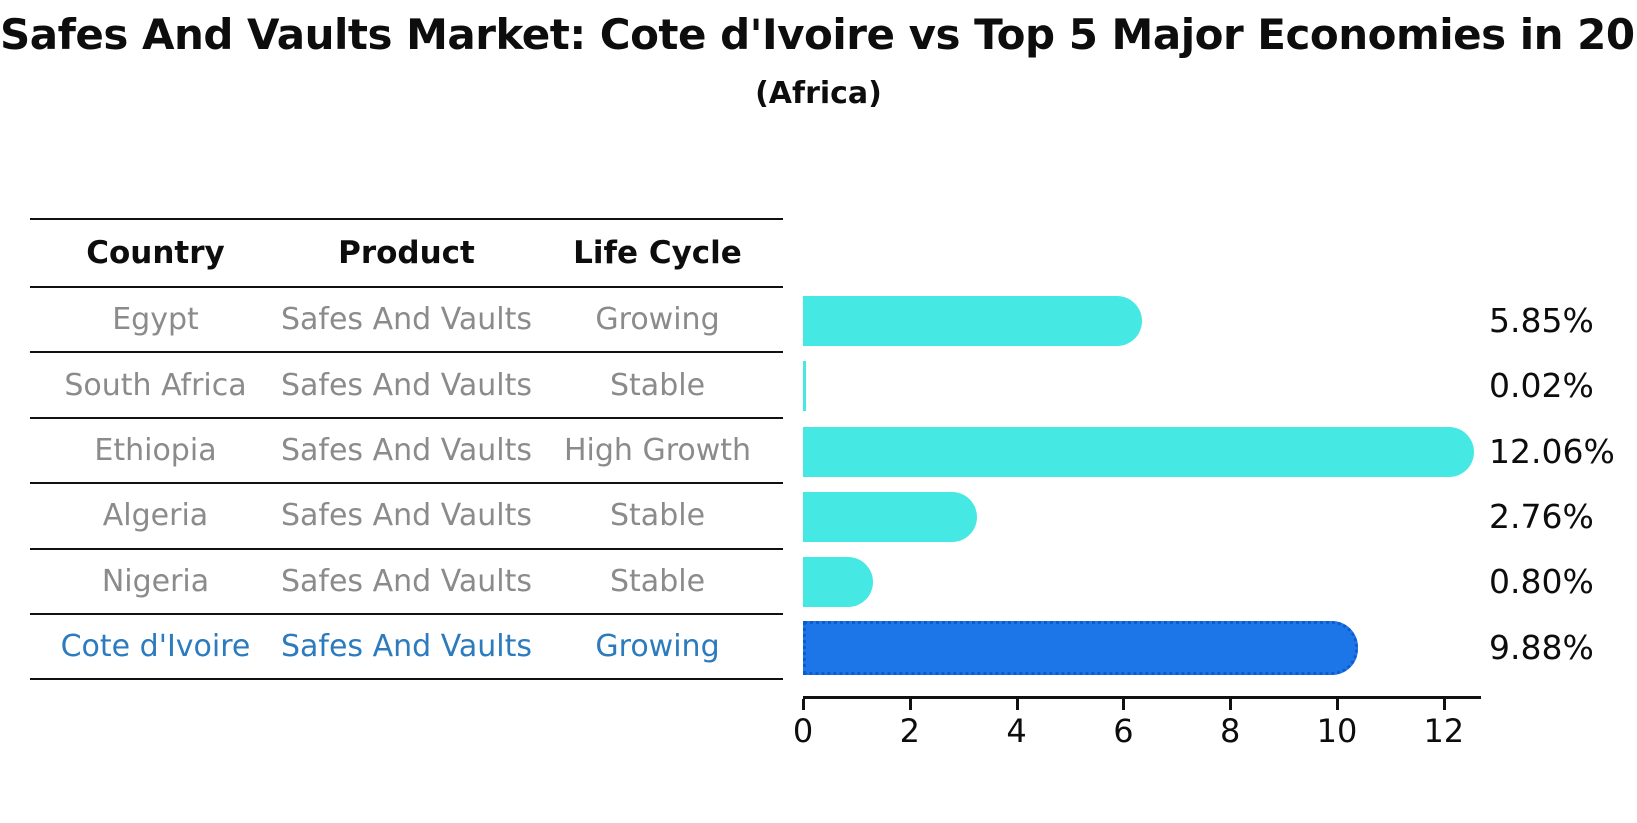 The image size is (1637, 823). What do you see at coordinates (1552, 451) in the screenshot?
I see `value-label-ethiopia: 12.06%` at bounding box center [1552, 451].